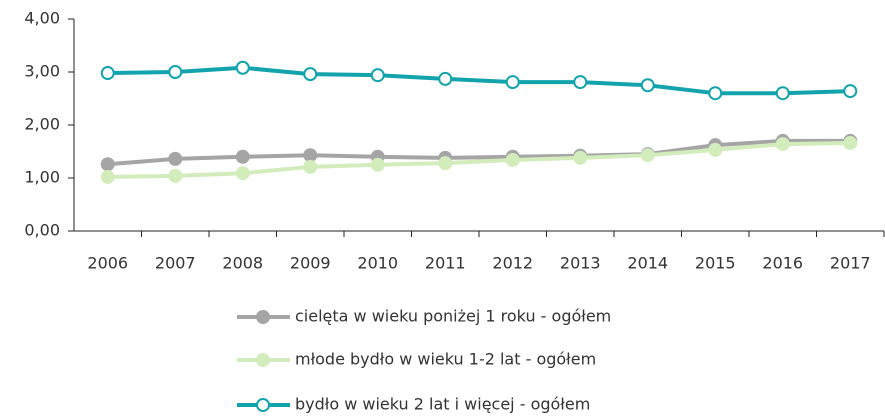 The width and height of the screenshot is (885, 416). Describe the element at coordinates (445, 263) in the screenshot. I see `x-tick-label: 2011` at that location.